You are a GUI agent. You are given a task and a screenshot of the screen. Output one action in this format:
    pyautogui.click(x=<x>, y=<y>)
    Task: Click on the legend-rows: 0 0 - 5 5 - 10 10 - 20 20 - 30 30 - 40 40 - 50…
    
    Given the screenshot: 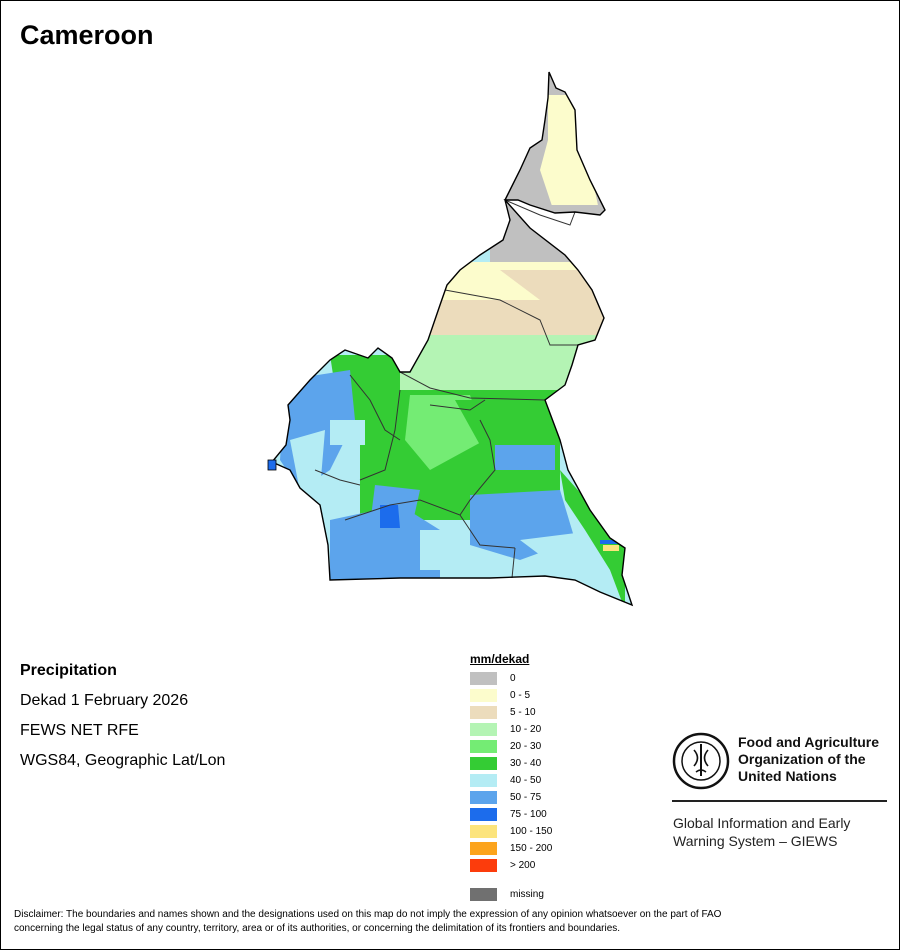 What is the action you would take?
    pyautogui.click(x=511, y=772)
    